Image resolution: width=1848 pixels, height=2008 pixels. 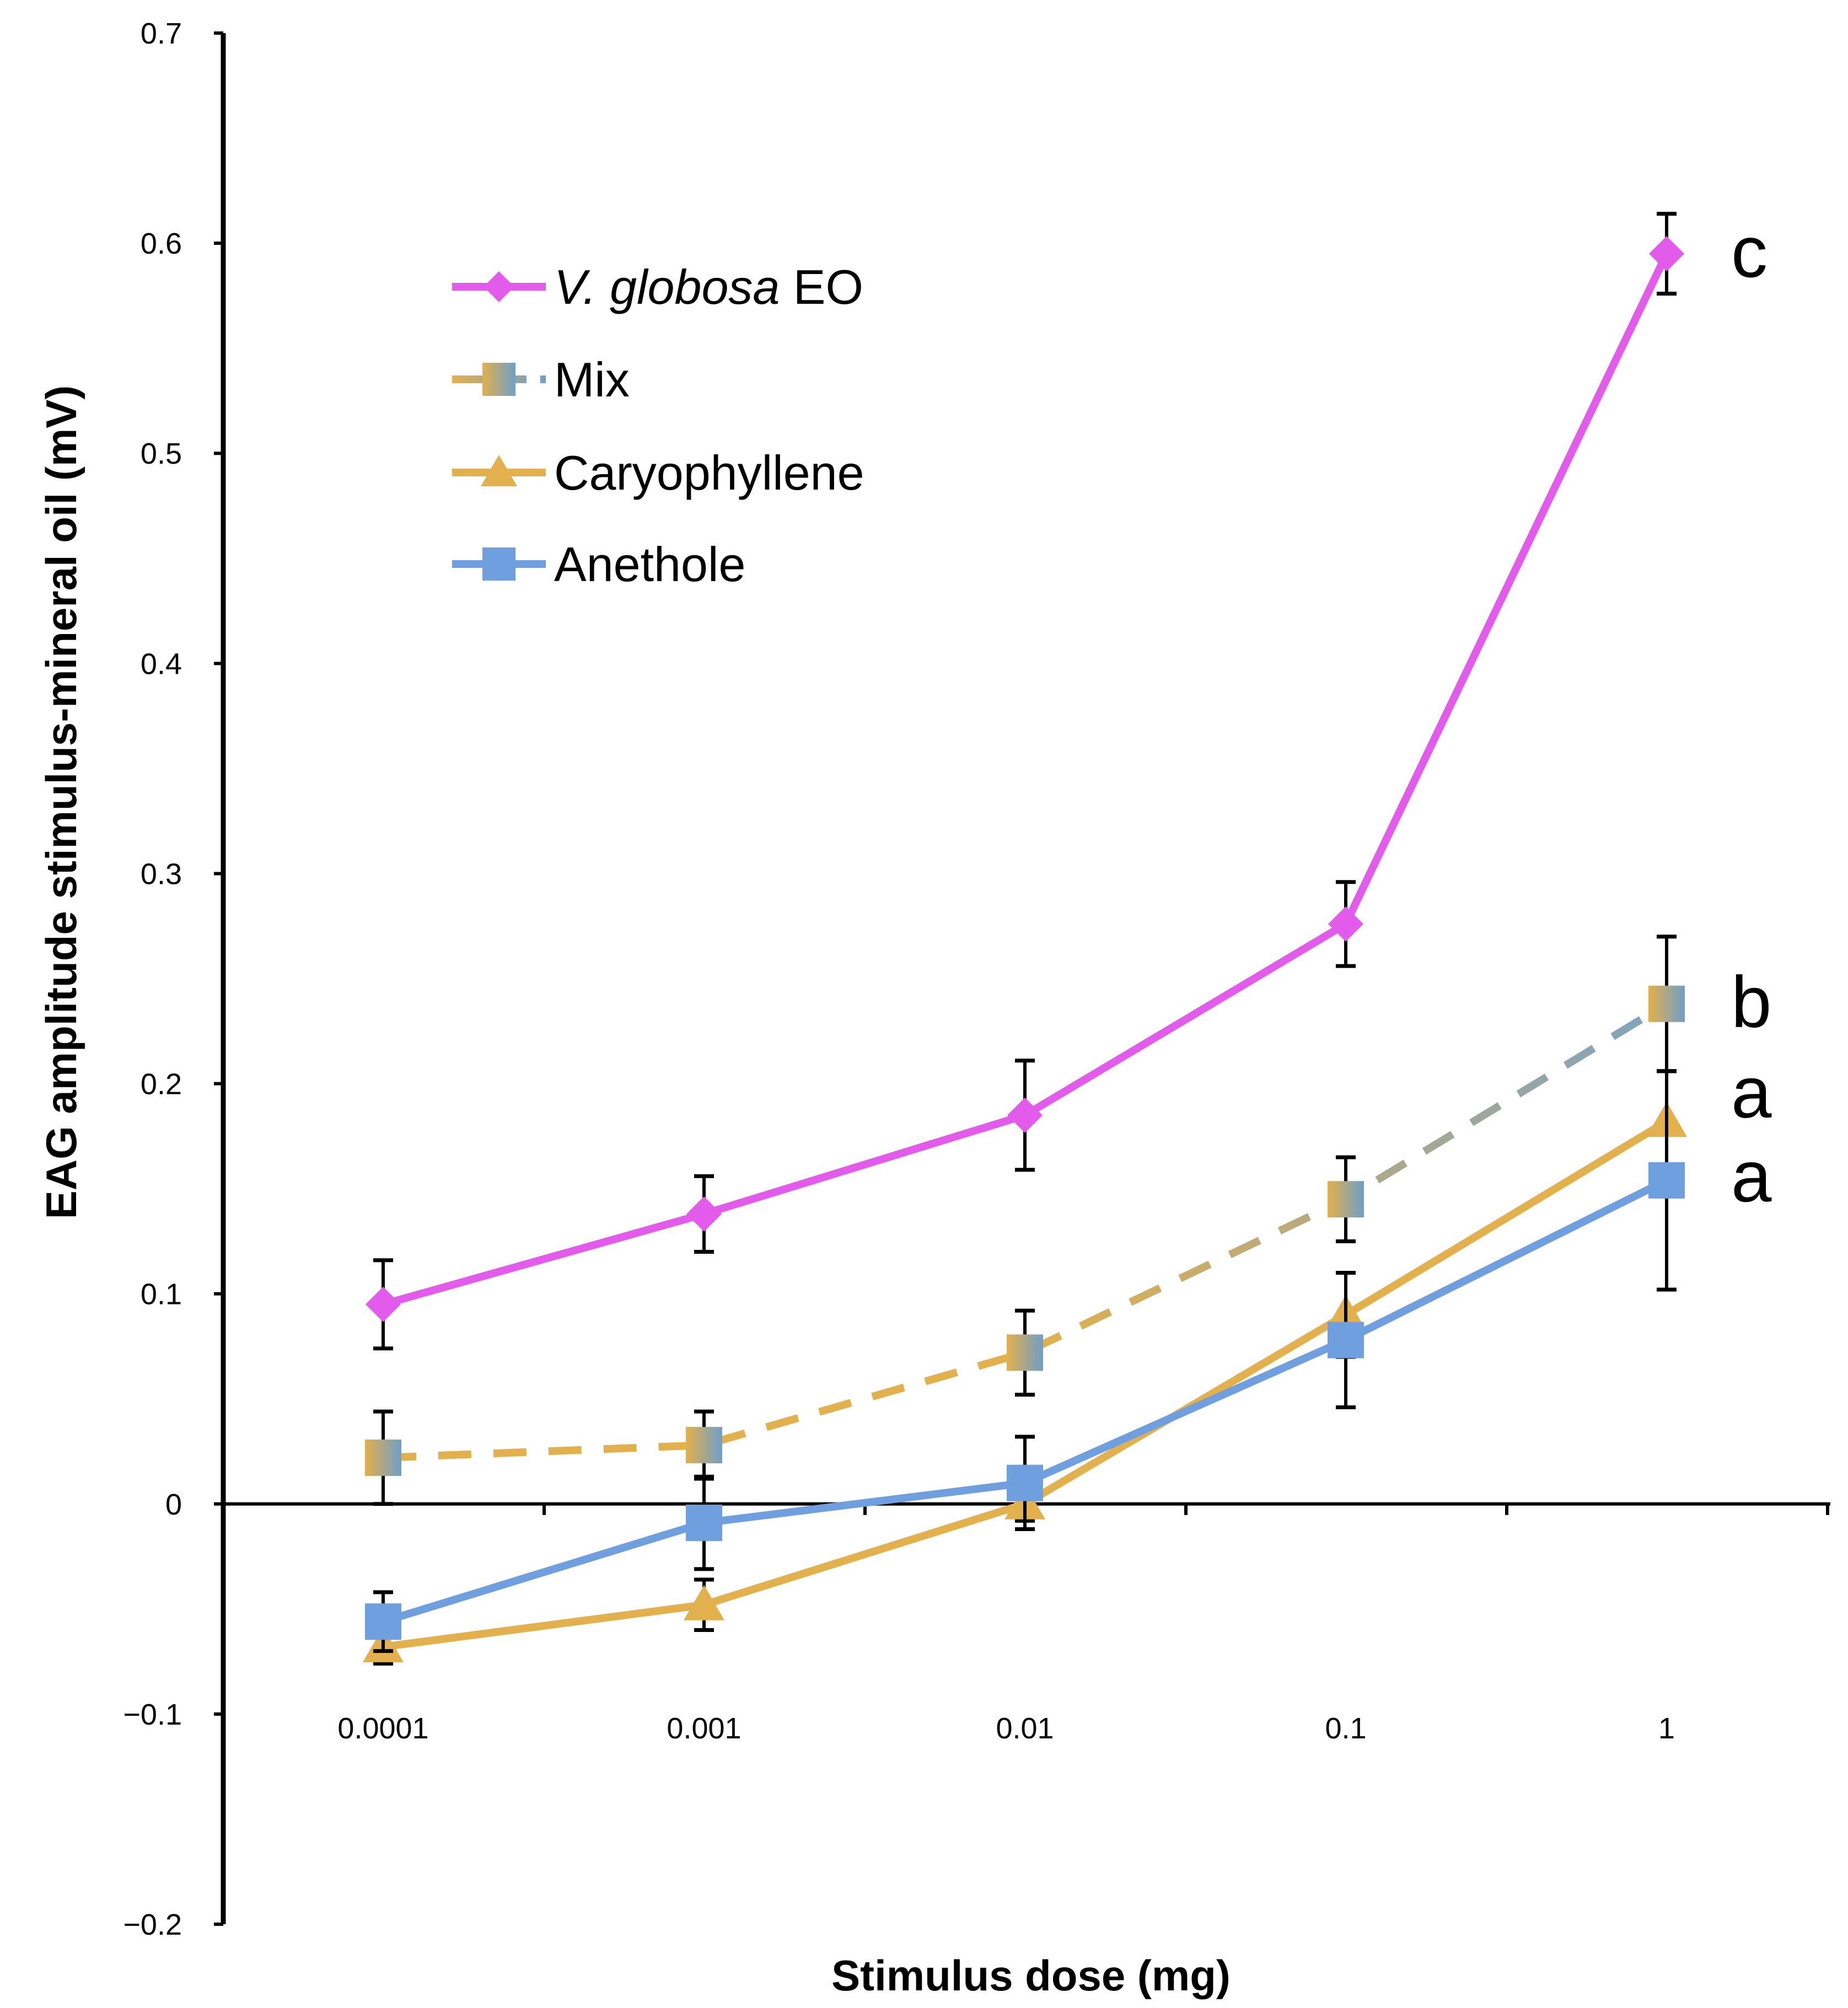 What do you see at coordinates (161, 1084) in the screenshot?
I see `y-tick-label: 0.2` at bounding box center [161, 1084].